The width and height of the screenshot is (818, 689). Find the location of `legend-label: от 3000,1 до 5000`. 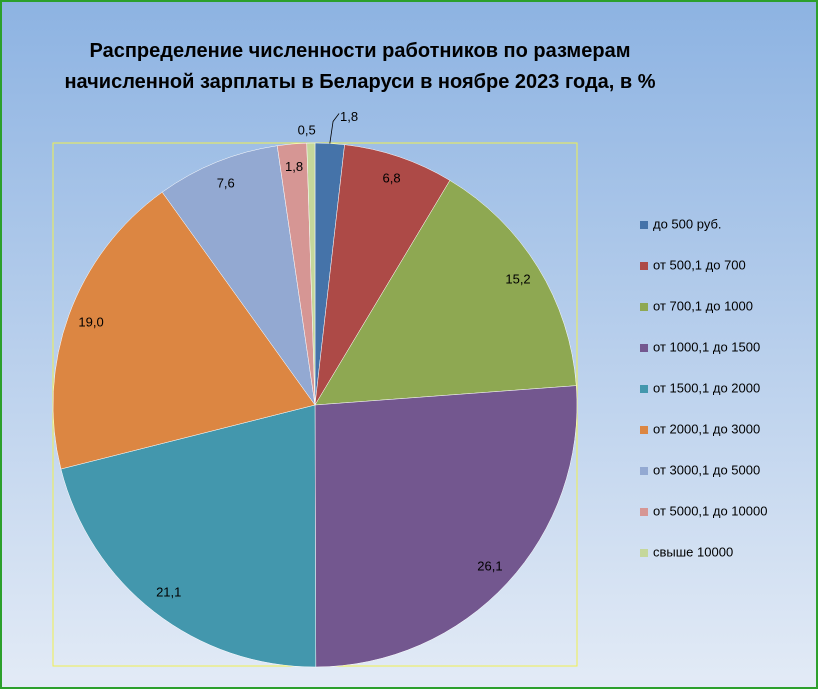

legend-label: от 3000,1 до 5000 is located at coordinates (706, 469).